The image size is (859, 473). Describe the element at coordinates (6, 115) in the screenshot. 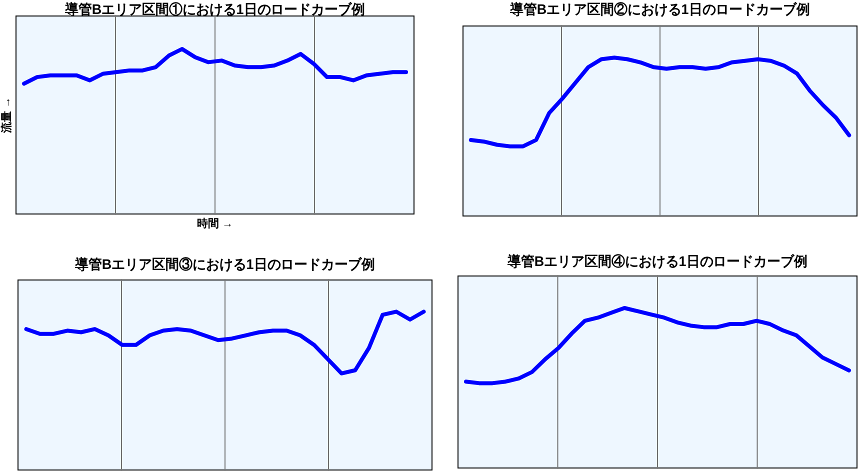

I see `y-axis-title: 流量 →` at that location.